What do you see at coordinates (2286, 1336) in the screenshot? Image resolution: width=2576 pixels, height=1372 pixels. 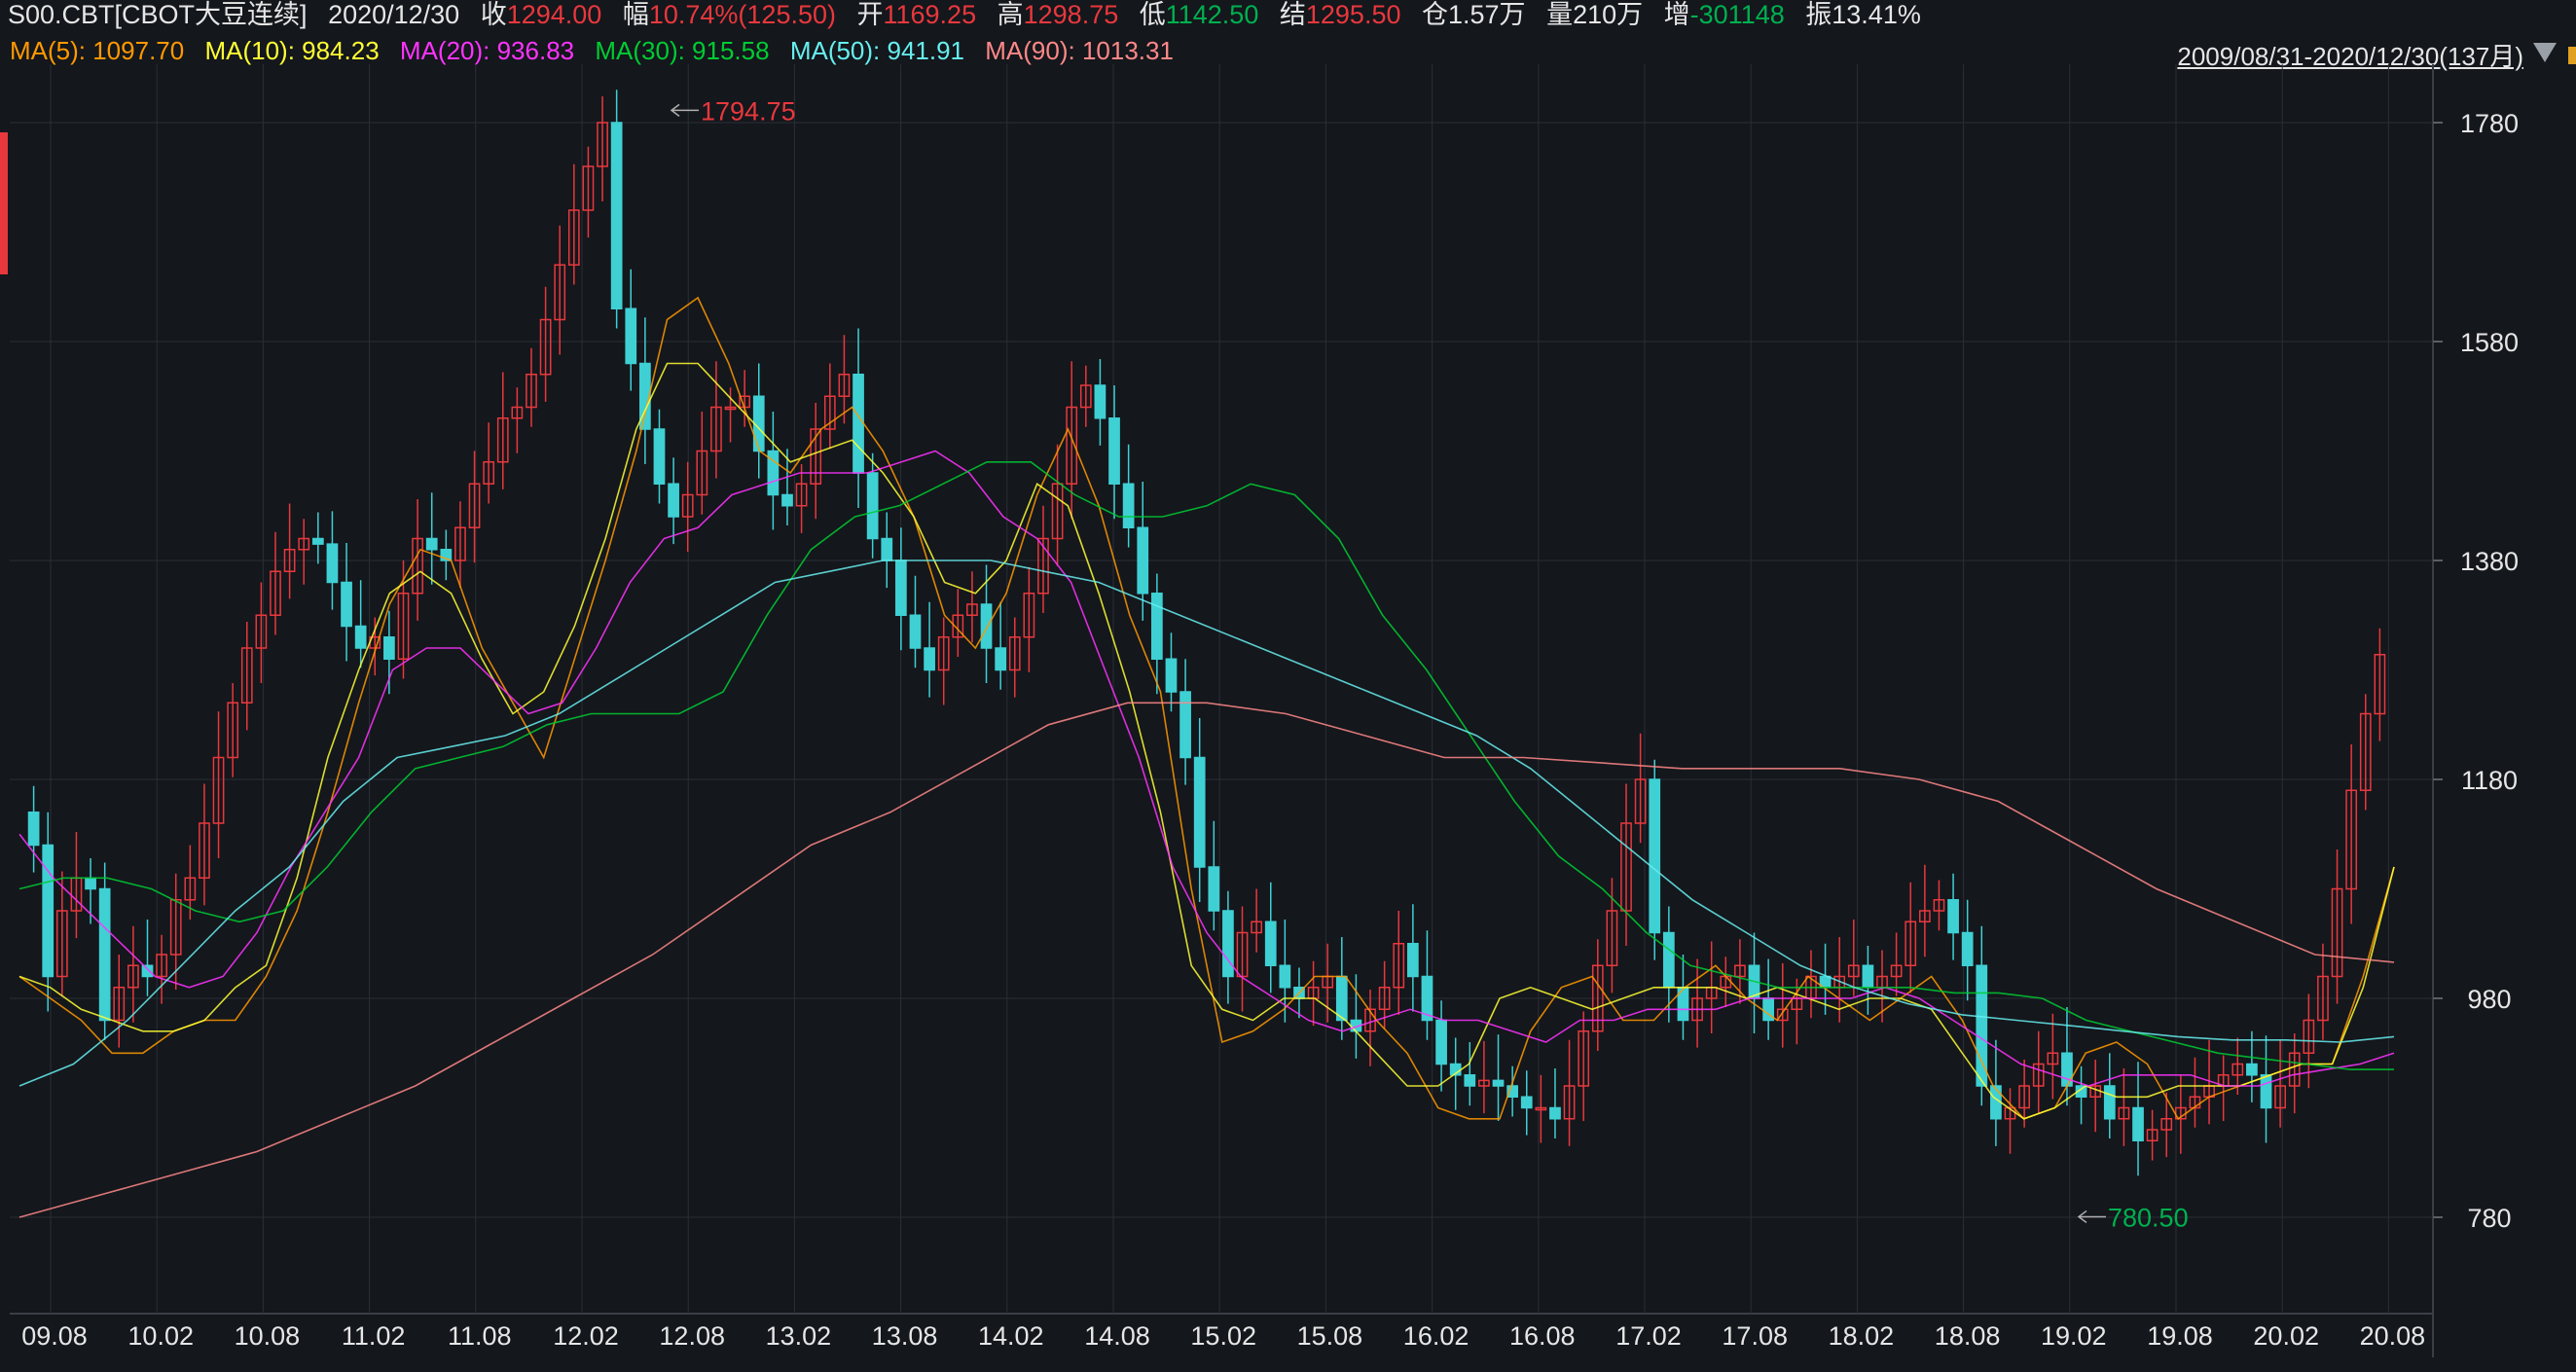 I see `x-tick-label: 20.02` at bounding box center [2286, 1336].